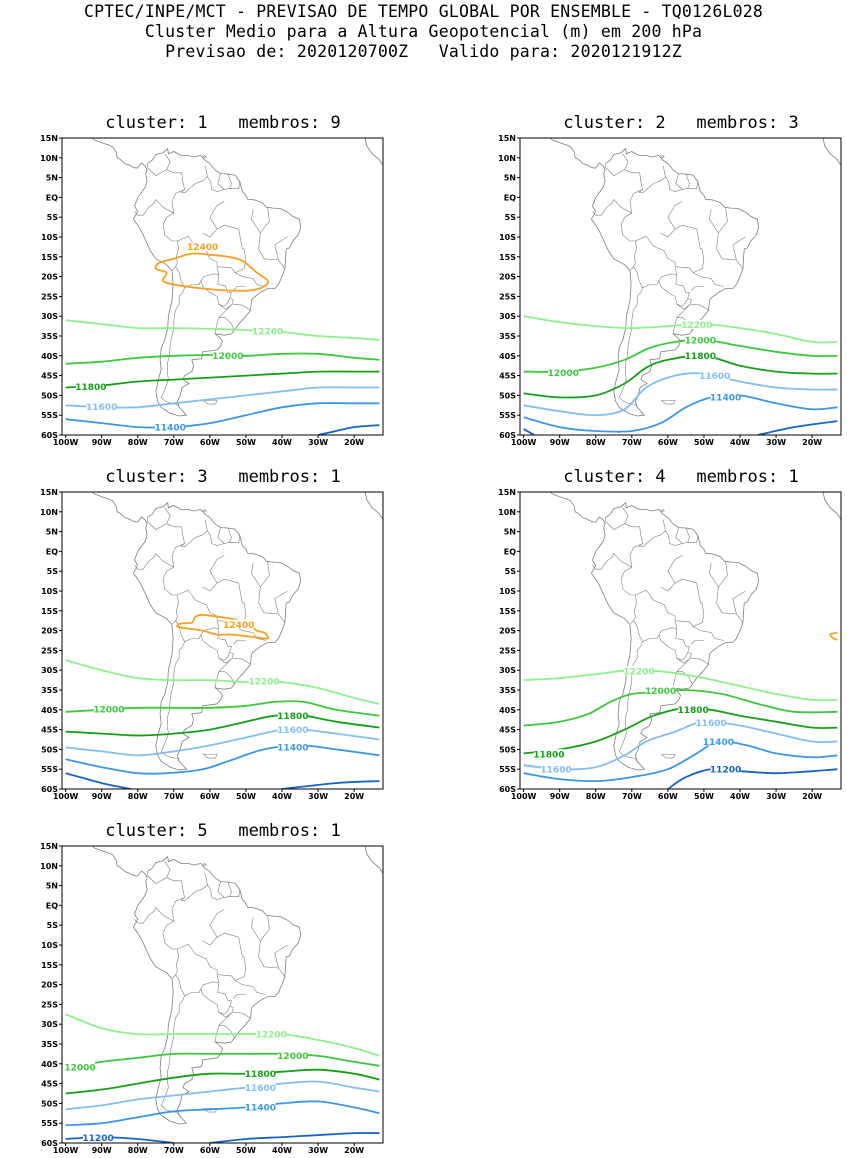 This screenshot has width=847, height=1158. I want to click on lon-tick-label: 70W, so click(632, 796).